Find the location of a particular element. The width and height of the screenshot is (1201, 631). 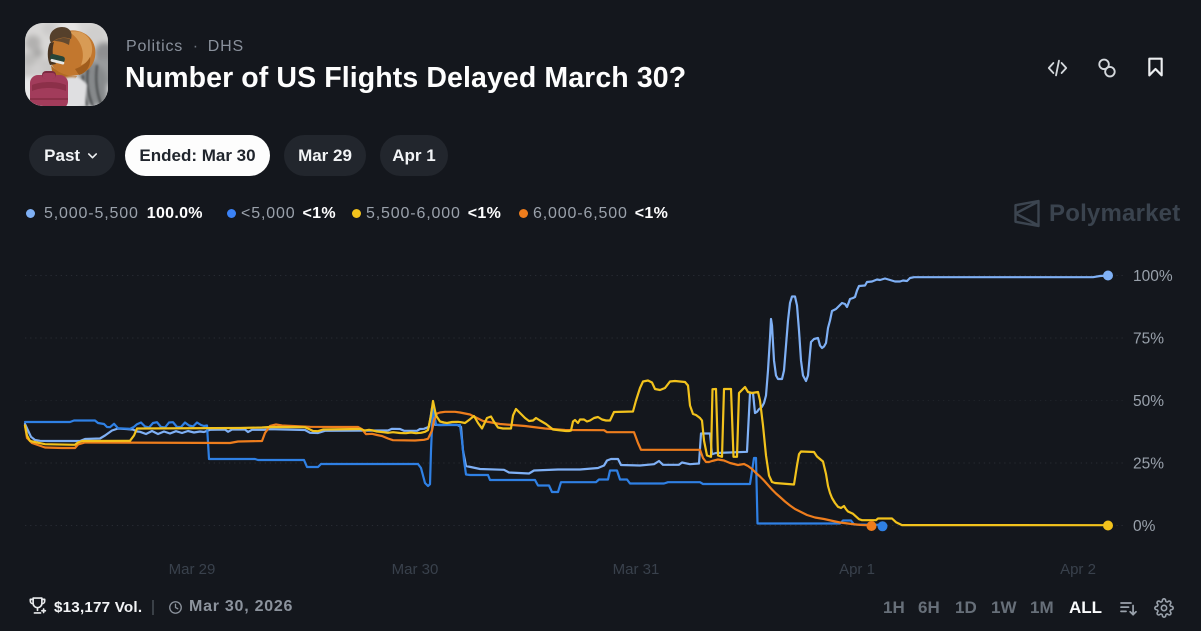

svg-text: Apr 1 is located at coordinates (857, 569).